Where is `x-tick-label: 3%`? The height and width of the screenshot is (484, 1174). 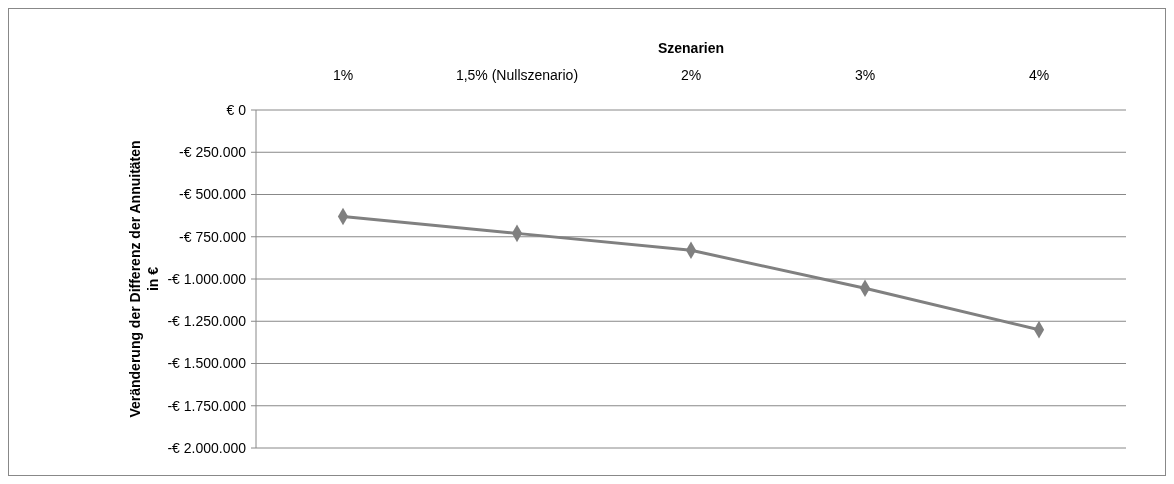 x-tick-label: 3% is located at coordinates (865, 75).